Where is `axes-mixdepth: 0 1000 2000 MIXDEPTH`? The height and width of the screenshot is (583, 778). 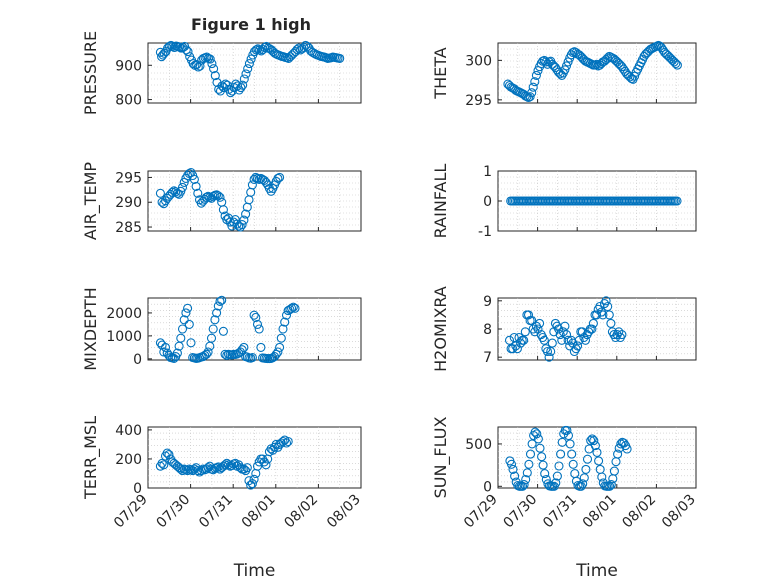 axes-mixdepth: 0 1000 2000 MIXDEPTH is located at coordinates (221, 329).